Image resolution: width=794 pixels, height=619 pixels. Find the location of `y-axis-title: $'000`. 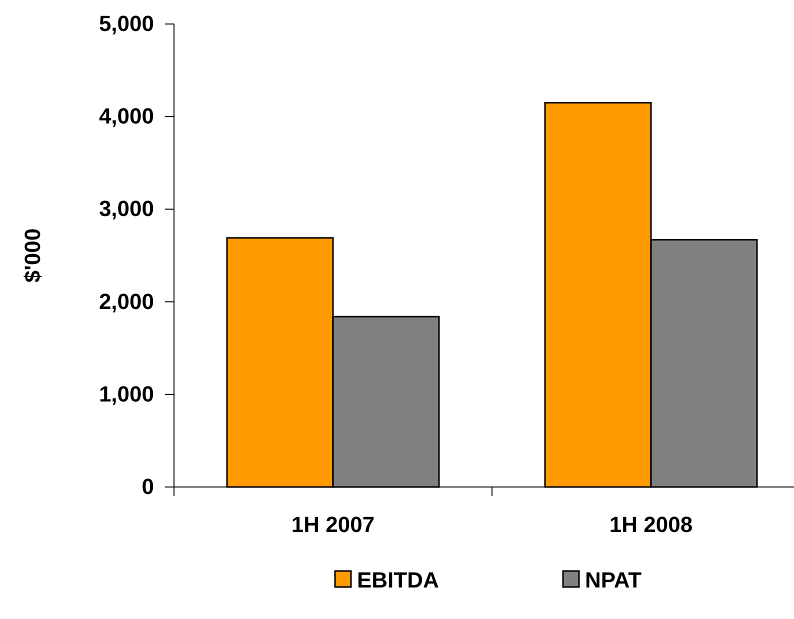

y-axis-title: $'000 is located at coordinates (32, 255).